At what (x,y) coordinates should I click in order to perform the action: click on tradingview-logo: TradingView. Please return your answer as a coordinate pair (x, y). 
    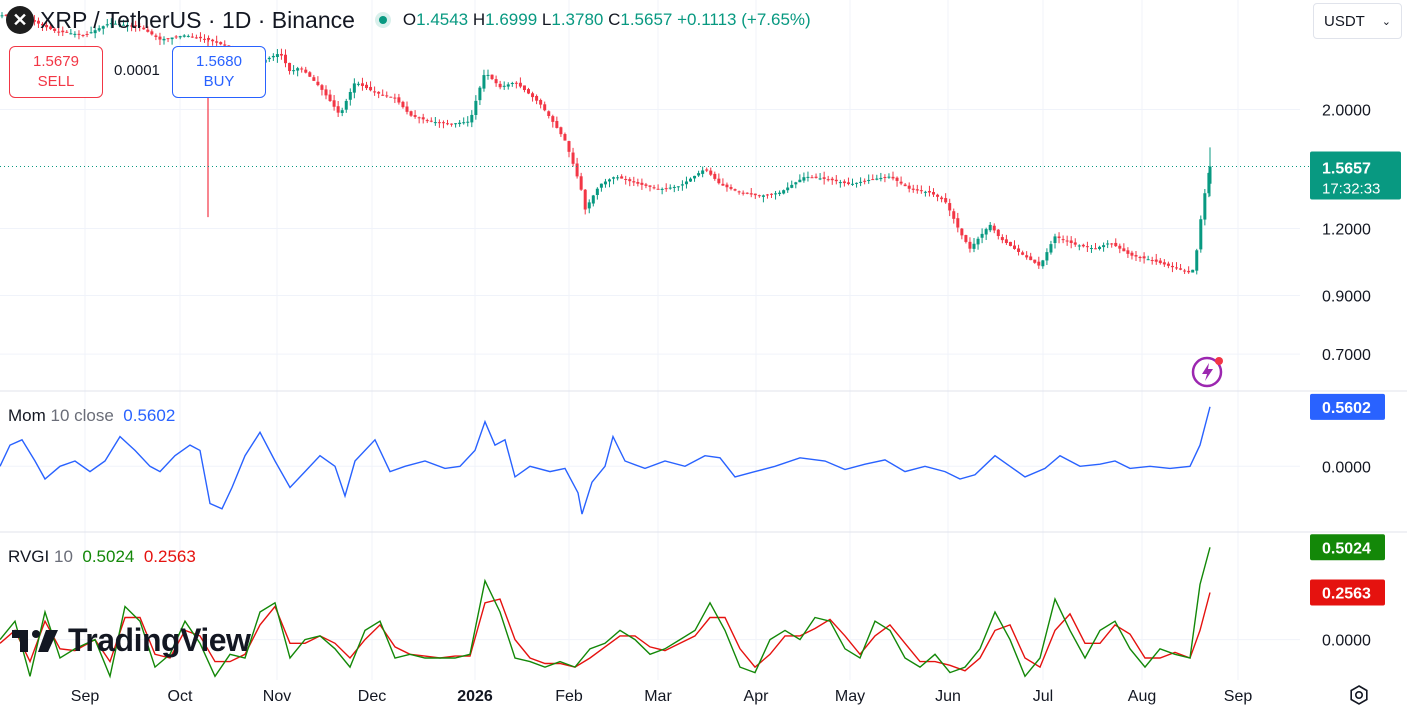
    Looking at the image, I should click on (131, 640).